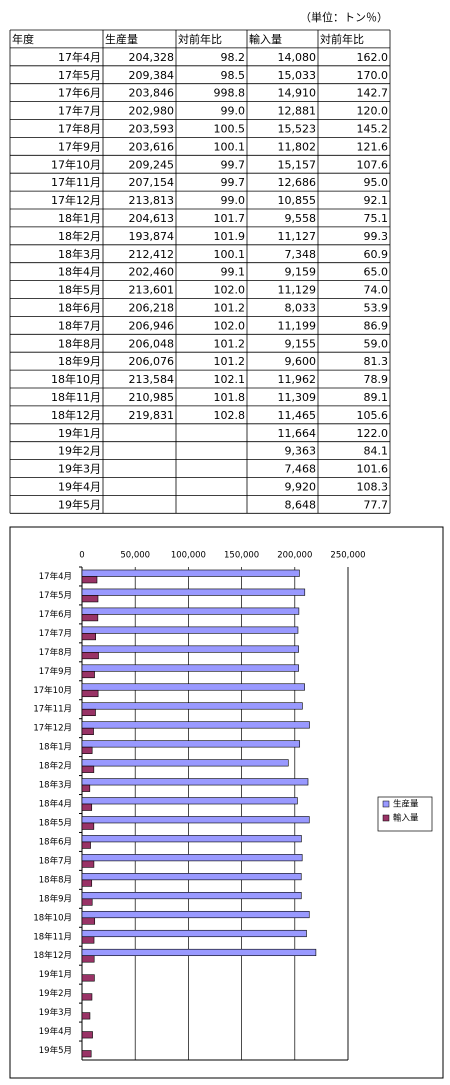 This screenshot has height=1085, width=450. What do you see at coordinates (52, 955) in the screenshot?
I see `y-tick-label: 18年12月` at bounding box center [52, 955].